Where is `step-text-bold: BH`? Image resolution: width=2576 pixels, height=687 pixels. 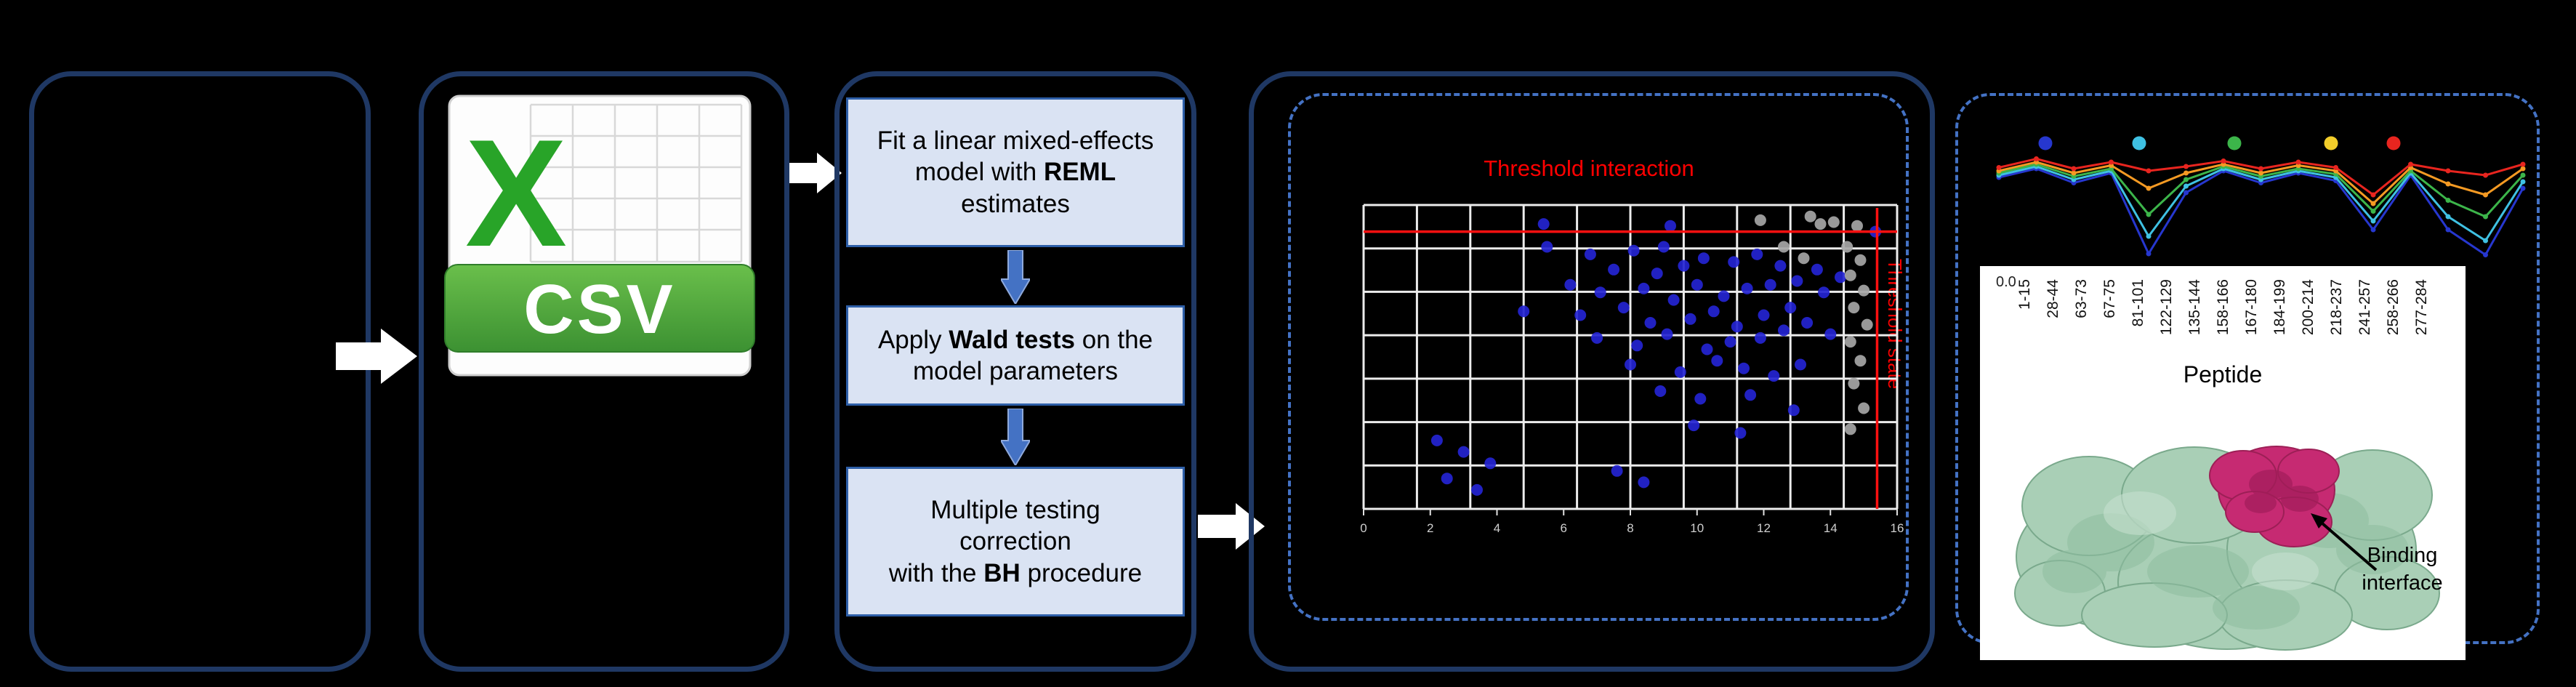
step-text-bold: BH is located at coordinates (1002, 572).